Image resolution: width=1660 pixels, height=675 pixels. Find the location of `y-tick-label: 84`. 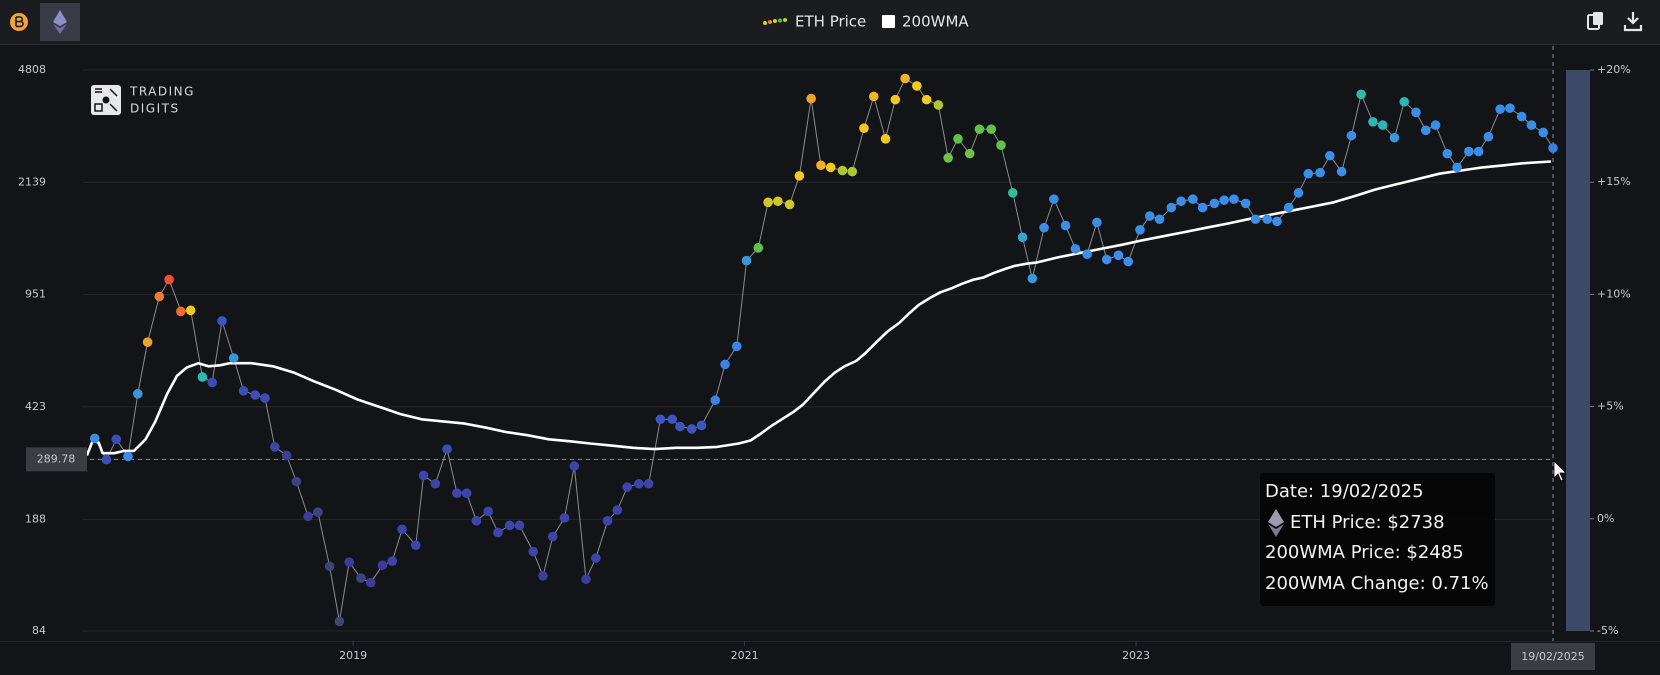

y-tick-label: 84 is located at coordinates (39, 630).